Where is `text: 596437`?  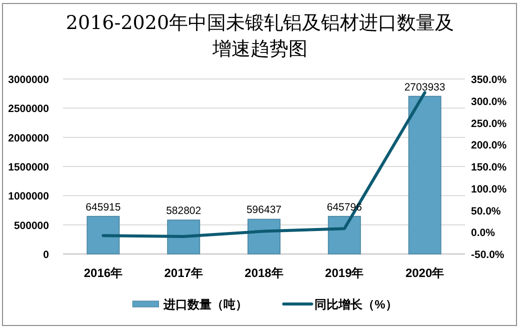 text: 596437 is located at coordinates (264, 210).